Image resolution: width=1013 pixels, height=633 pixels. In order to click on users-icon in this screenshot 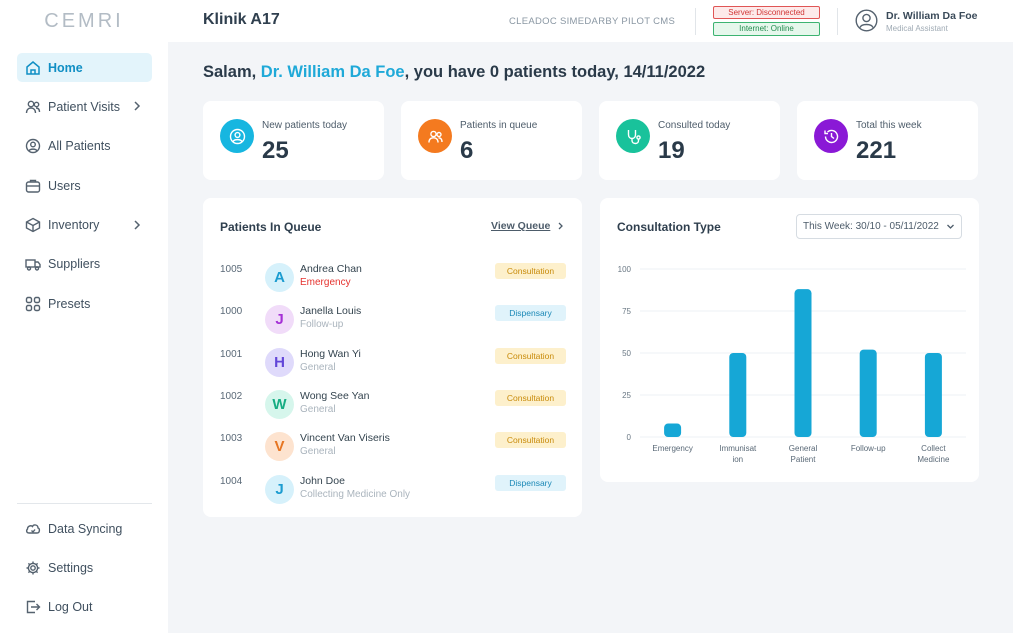, I will do `click(33, 186)`.